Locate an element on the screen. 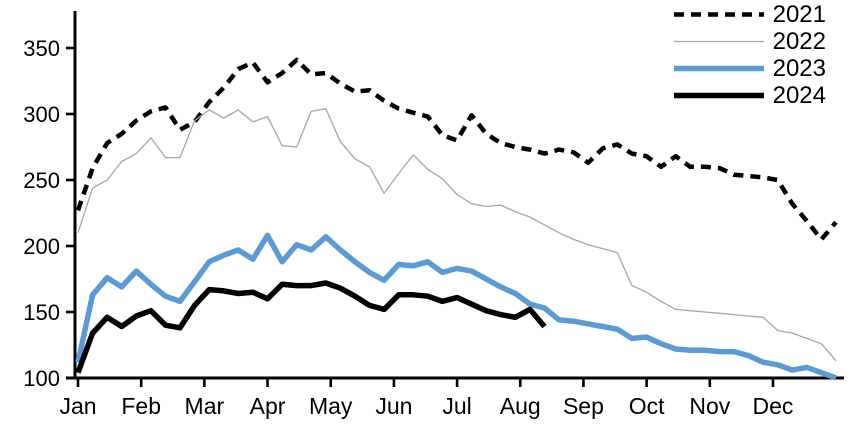 Image resolution: width=852 pixels, height=430 pixels. x-tick-label: Nov is located at coordinates (709, 406).